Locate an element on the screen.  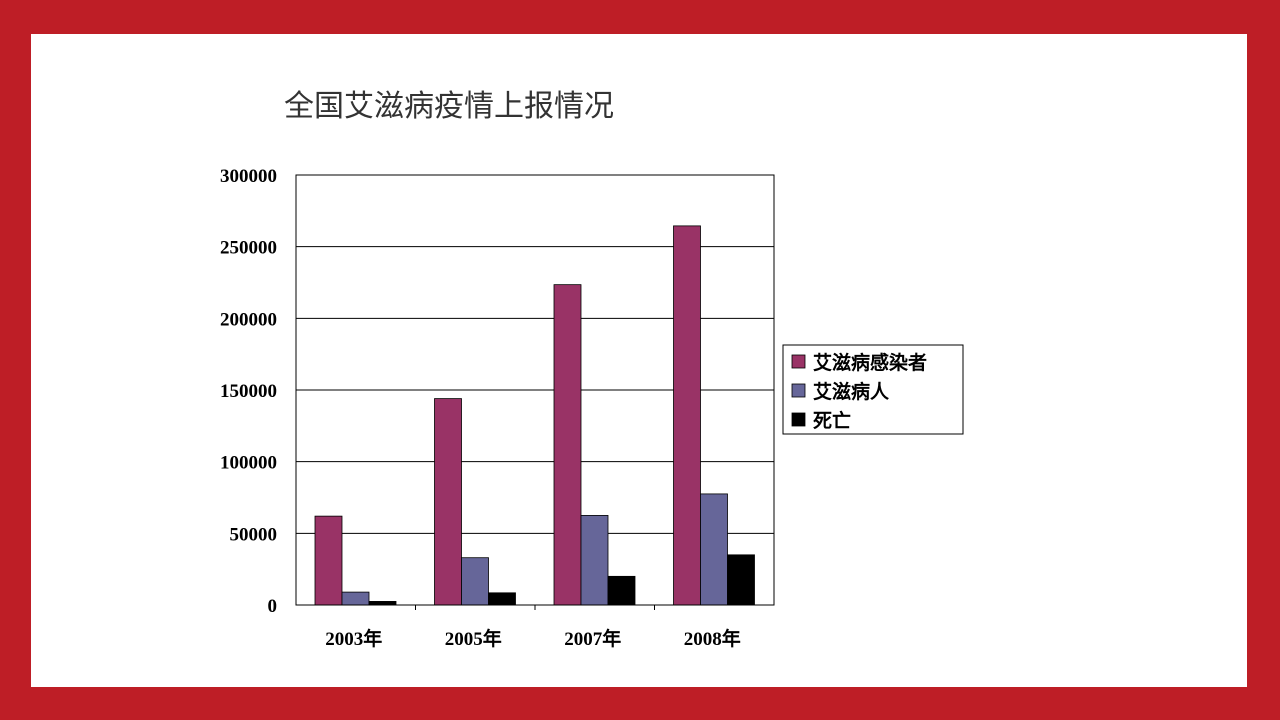
x-tick-label: 2005年 is located at coordinates (473, 638).